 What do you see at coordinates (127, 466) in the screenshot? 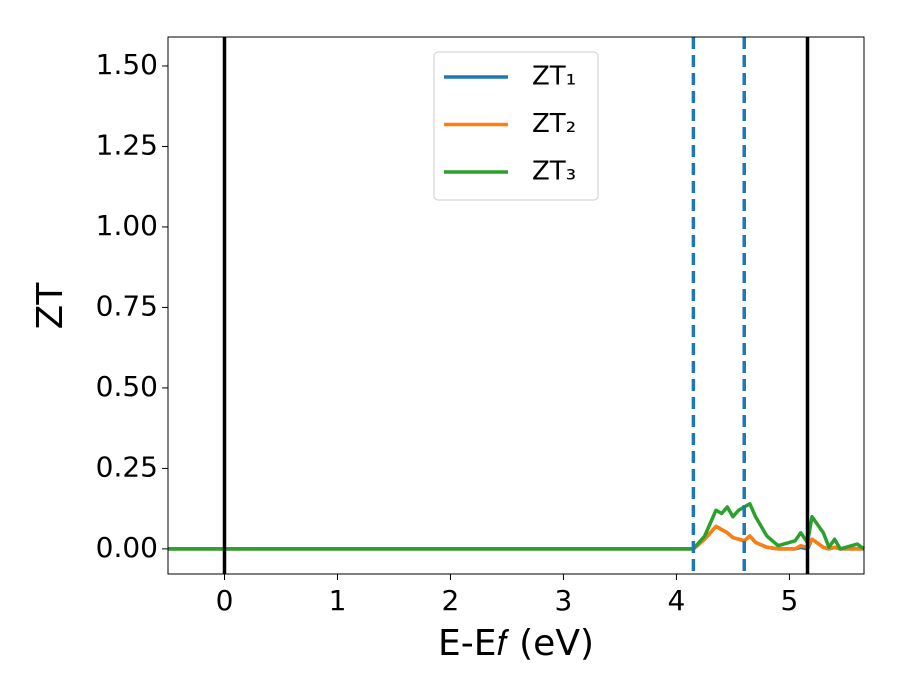
I see `y-tick-label: 0.25` at bounding box center [127, 466].